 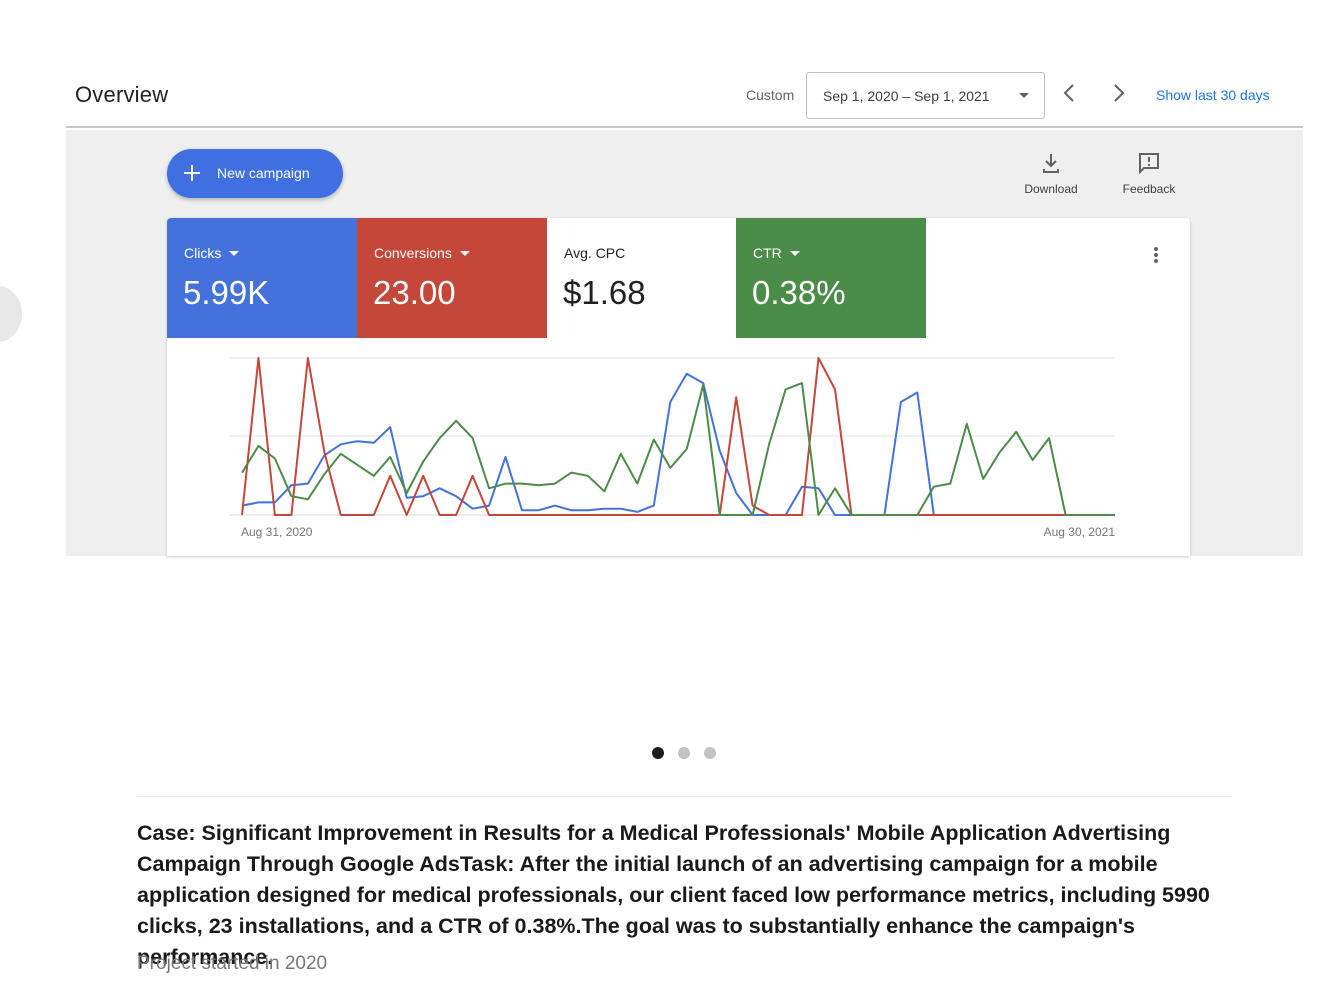 I want to click on project-started-text: Project started in 2020, so click(x=232, y=963).